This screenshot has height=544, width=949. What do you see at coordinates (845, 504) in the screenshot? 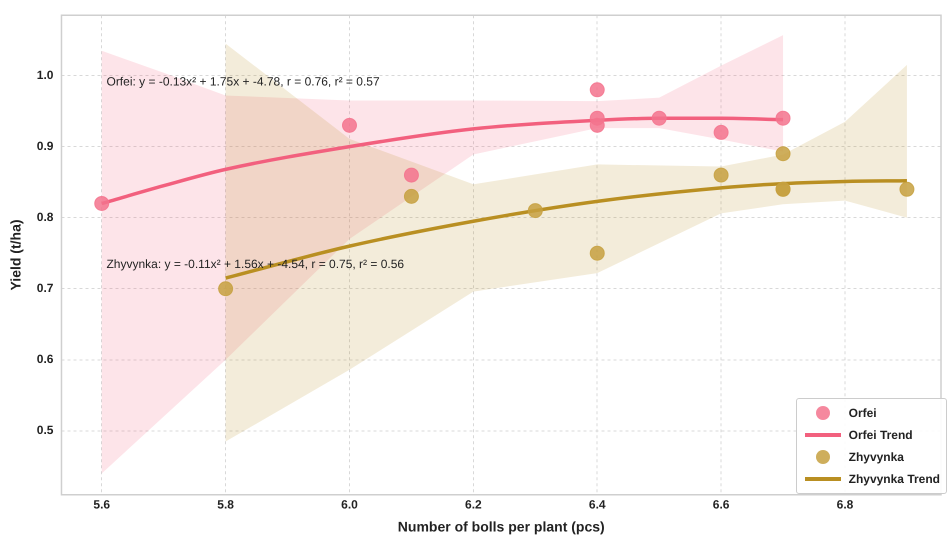
I see `x-tick-label: 6.8` at bounding box center [845, 504].